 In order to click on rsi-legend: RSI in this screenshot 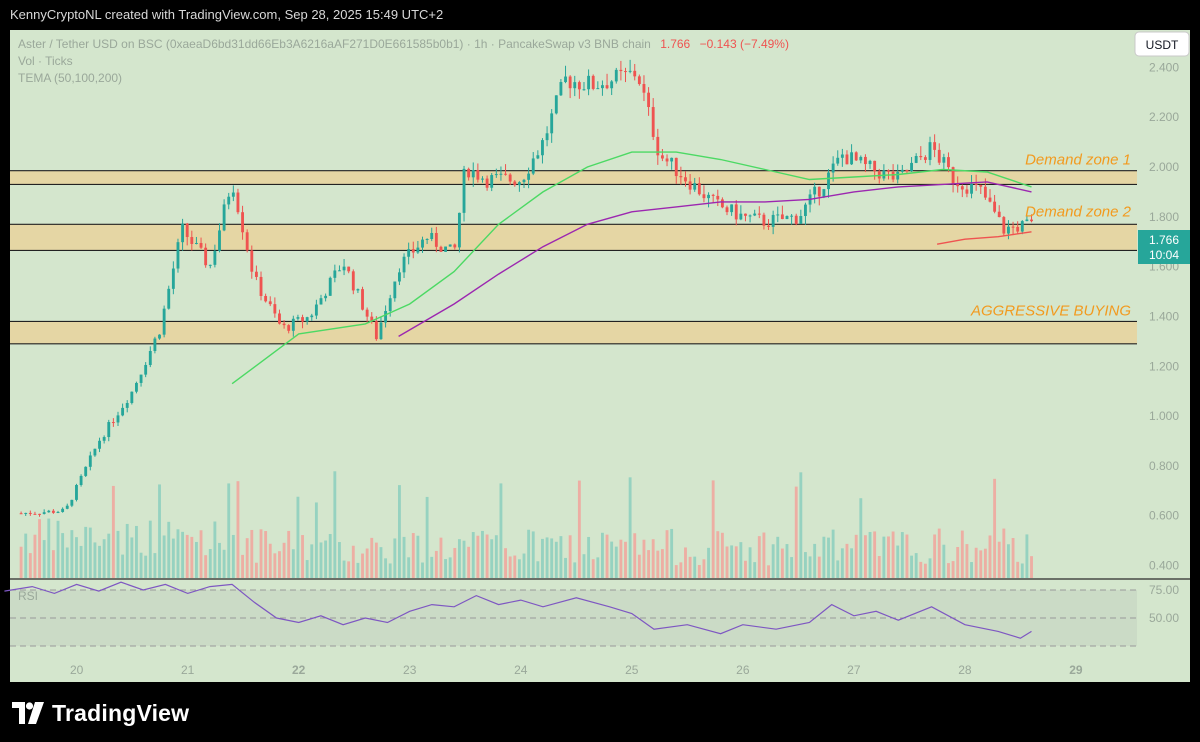, I will do `click(28, 596)`.